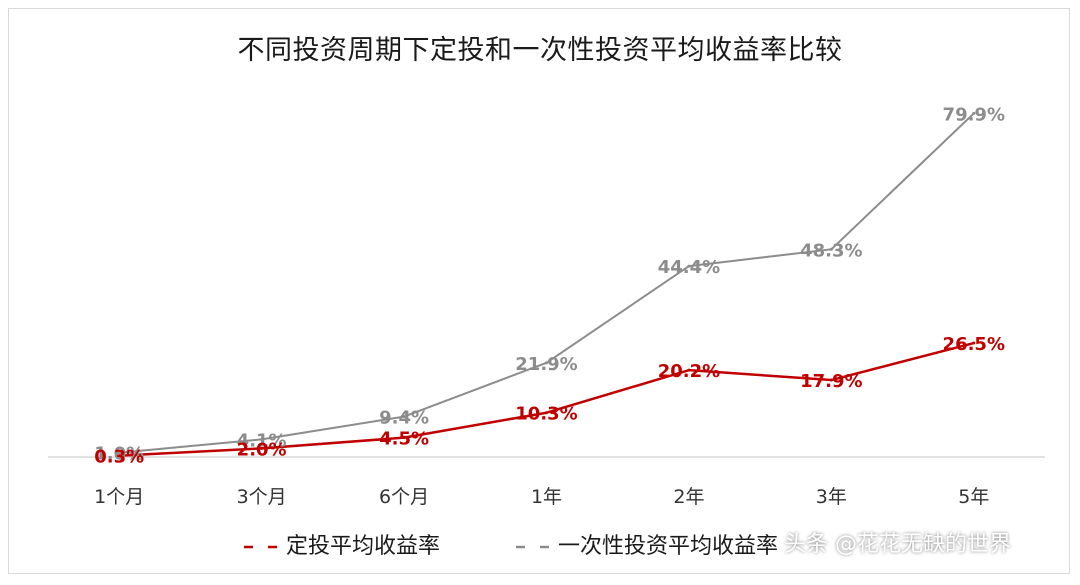  I want to click on data-label-sip: 4.5%, so click(404, 439).